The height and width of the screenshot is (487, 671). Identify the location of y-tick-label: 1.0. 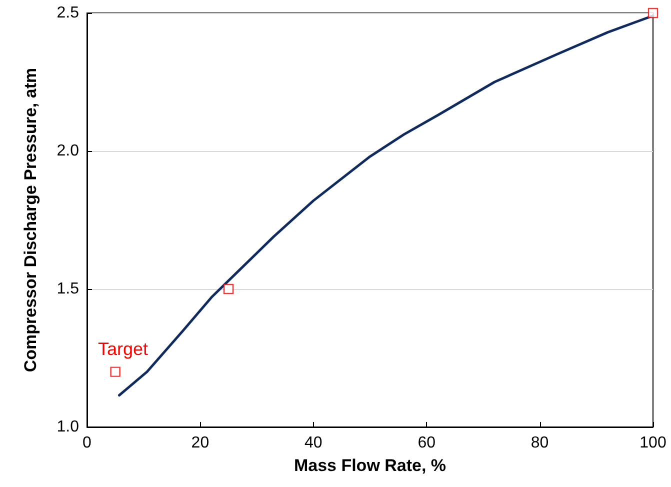
(68, 427).